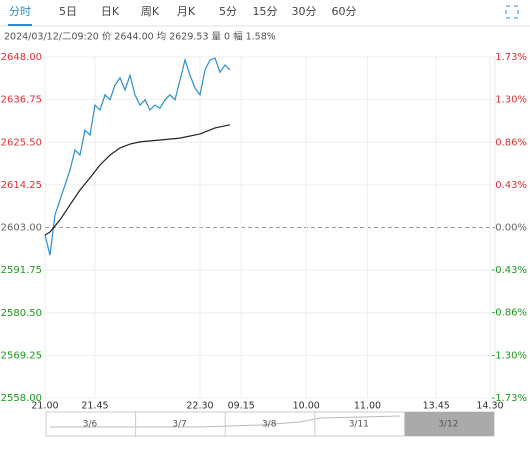 The image size is (530, 454). Describe the element at coordinates (306, 406) in the screenshot. I see `x-tick-label: 10.00` at that location.